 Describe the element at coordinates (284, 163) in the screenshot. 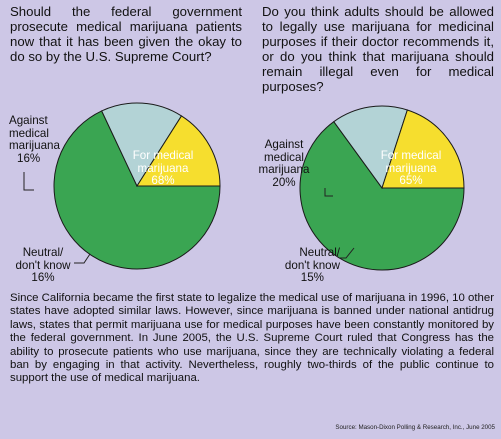

I see `slice-label-against-2: Against medical marijuana 20%` at that location.